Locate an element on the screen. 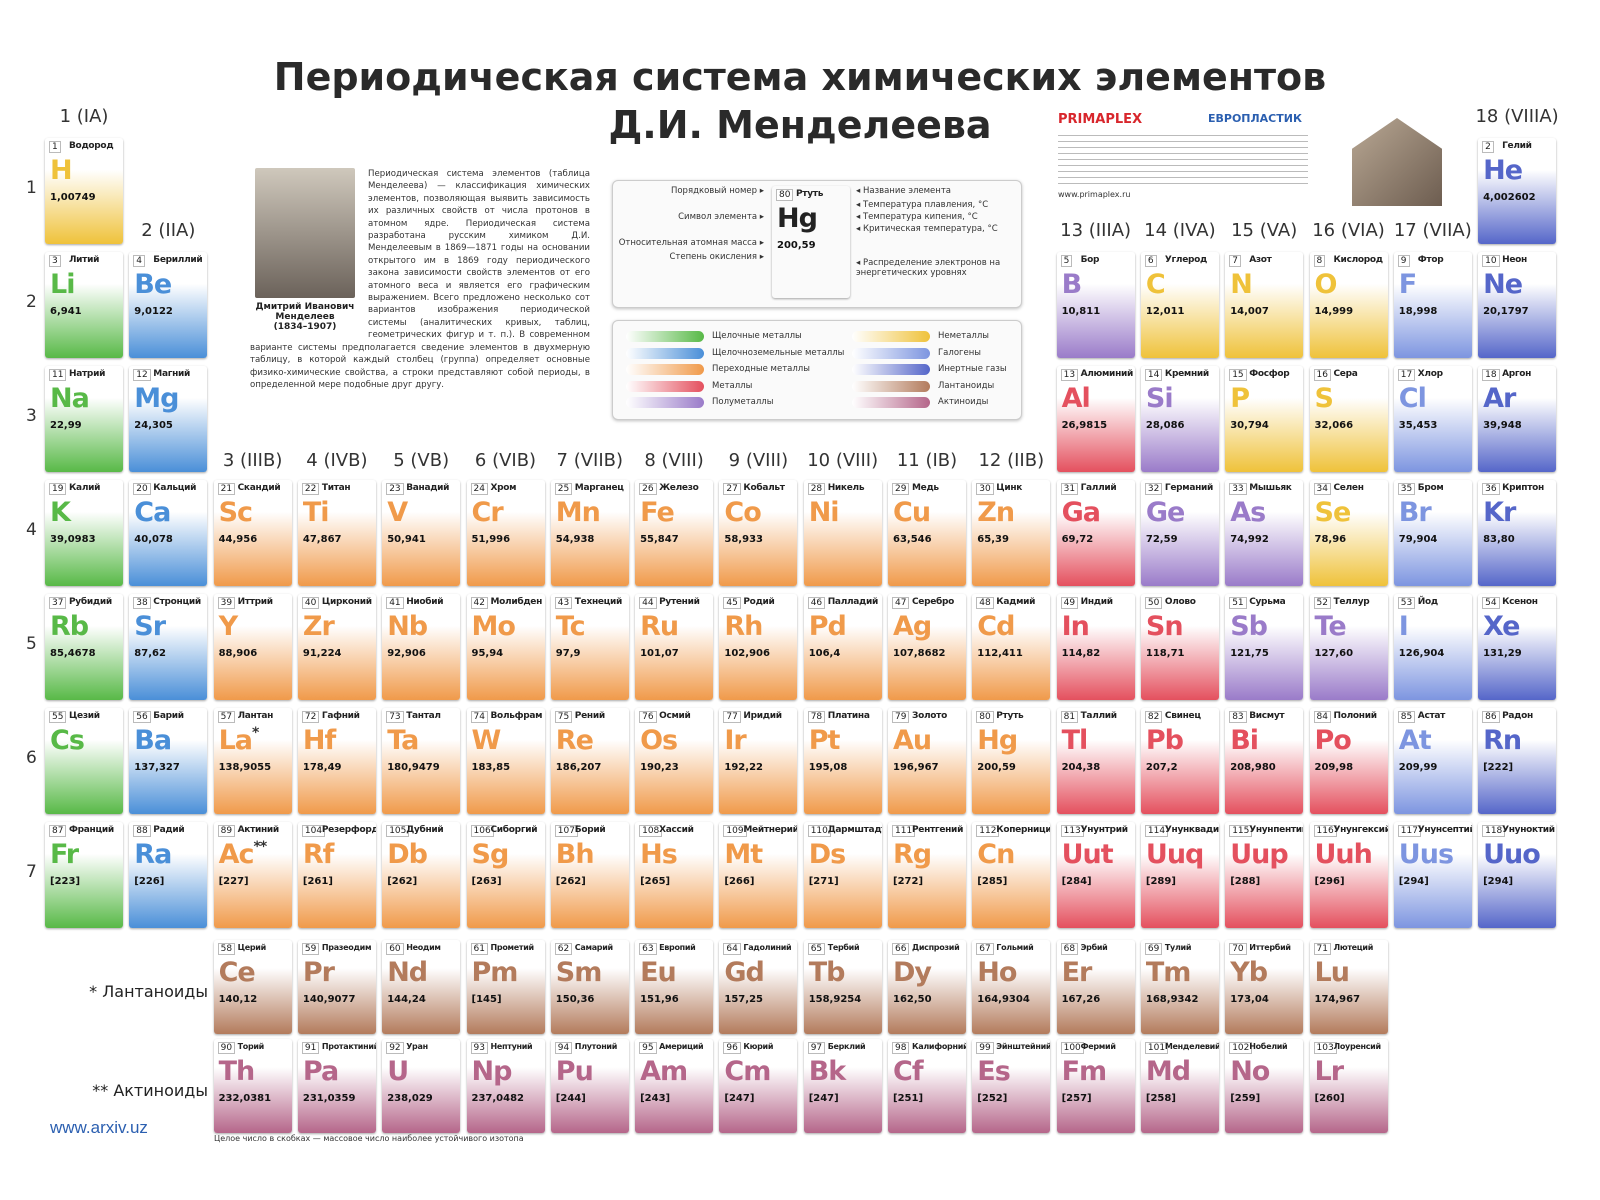 The height and width of the screenshot is (1200, 1600). element-cell: 96 Кюрий Cm [247] is located at coordinates (758, 1086).